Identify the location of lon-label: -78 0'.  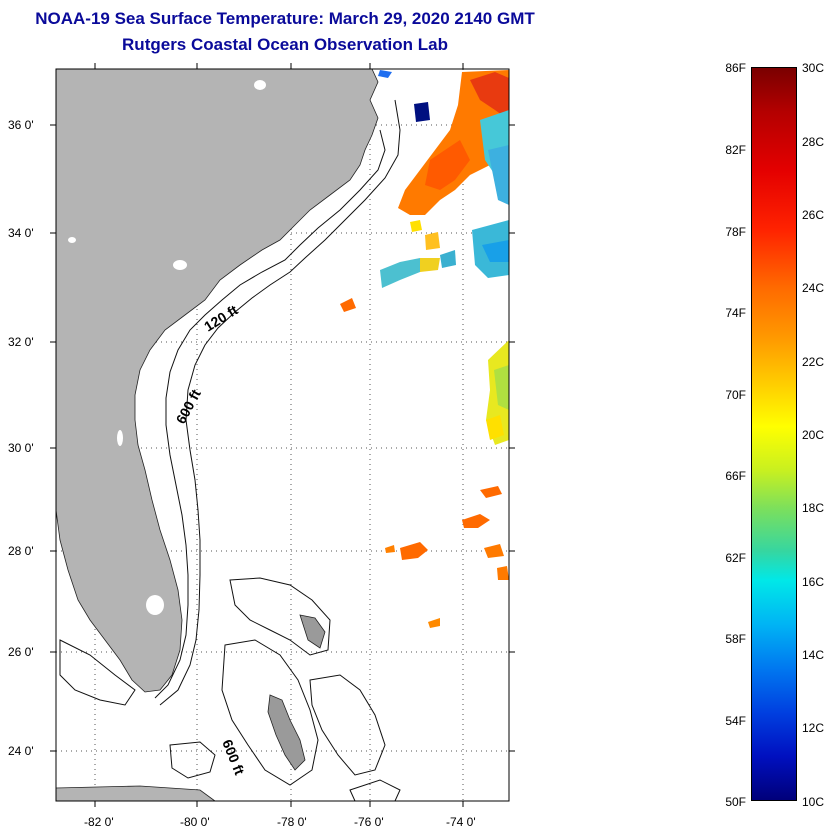
(292, 822).